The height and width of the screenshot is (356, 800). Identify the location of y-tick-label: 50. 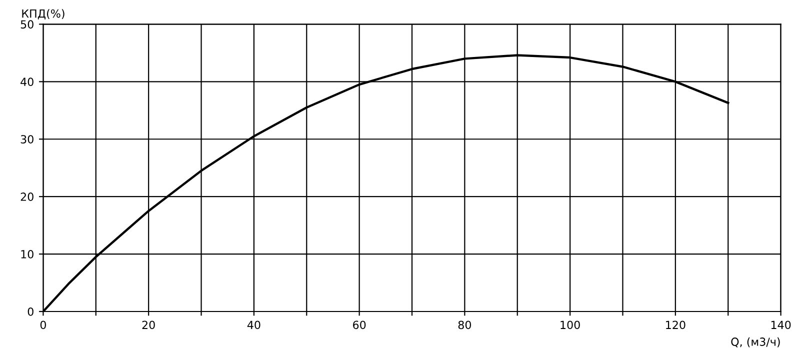
(27, 24).